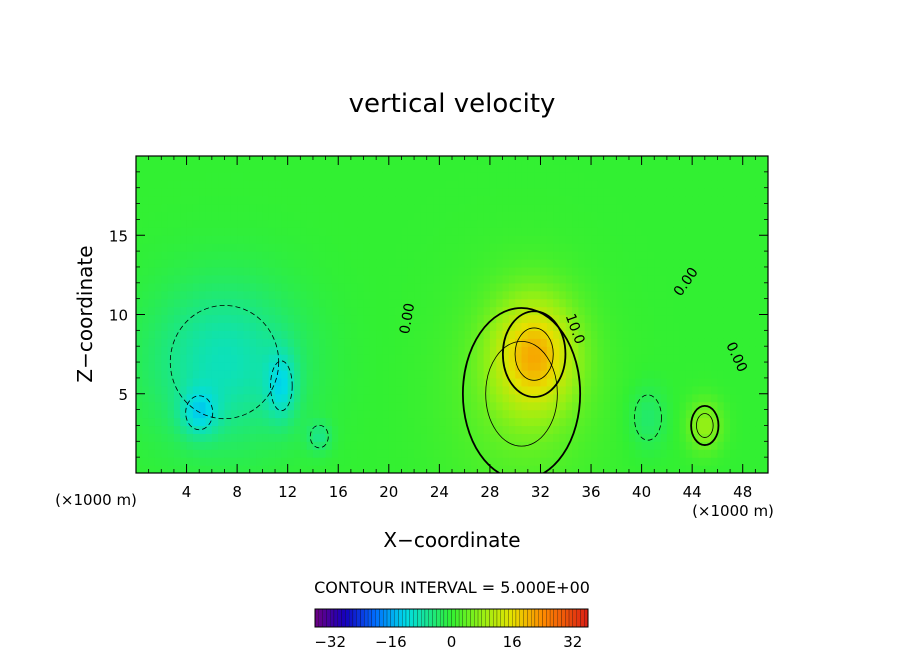 This screenshot has width=904, height=654. I want to click on colorbar-swatch, so click(438, 618).